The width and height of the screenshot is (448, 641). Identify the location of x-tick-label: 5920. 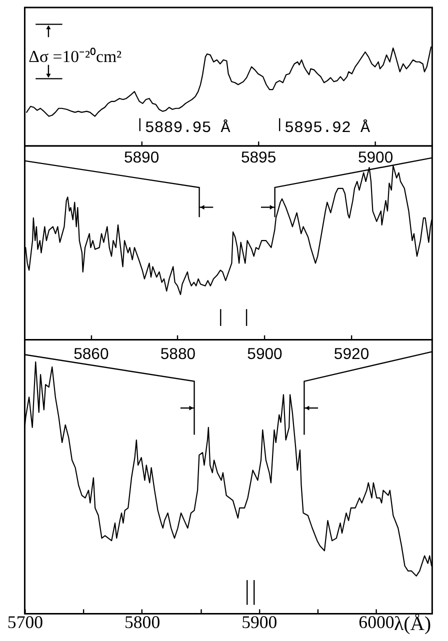
(352, 355).